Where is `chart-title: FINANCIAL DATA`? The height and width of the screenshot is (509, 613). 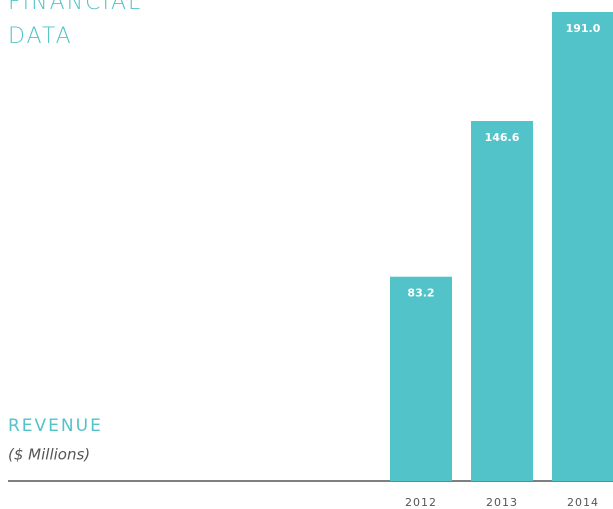
chart-title: FINANCIAL DATA is located at coordinates (75, 24).